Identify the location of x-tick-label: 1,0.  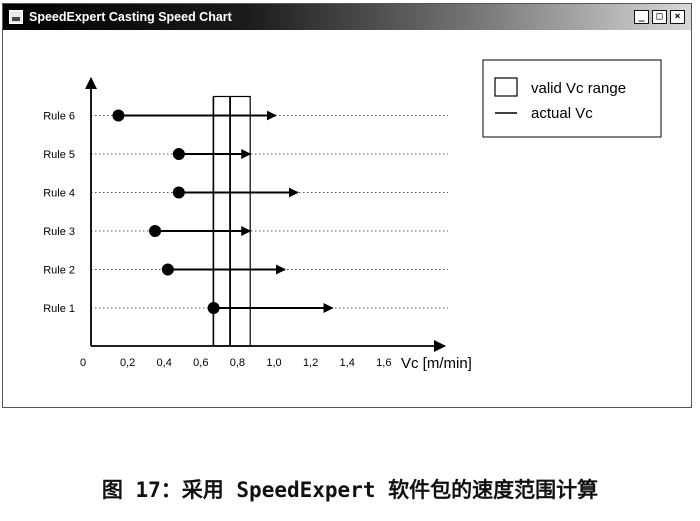
(273, 363).